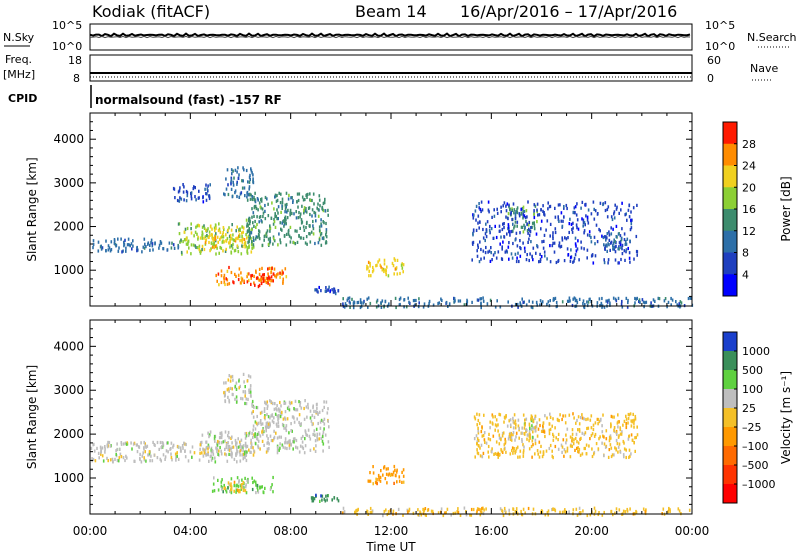  What do you see at coordinates (19, 74) in the screenshot?
I see `freq-unit: [MHz]` at bounding box center [19, 74].